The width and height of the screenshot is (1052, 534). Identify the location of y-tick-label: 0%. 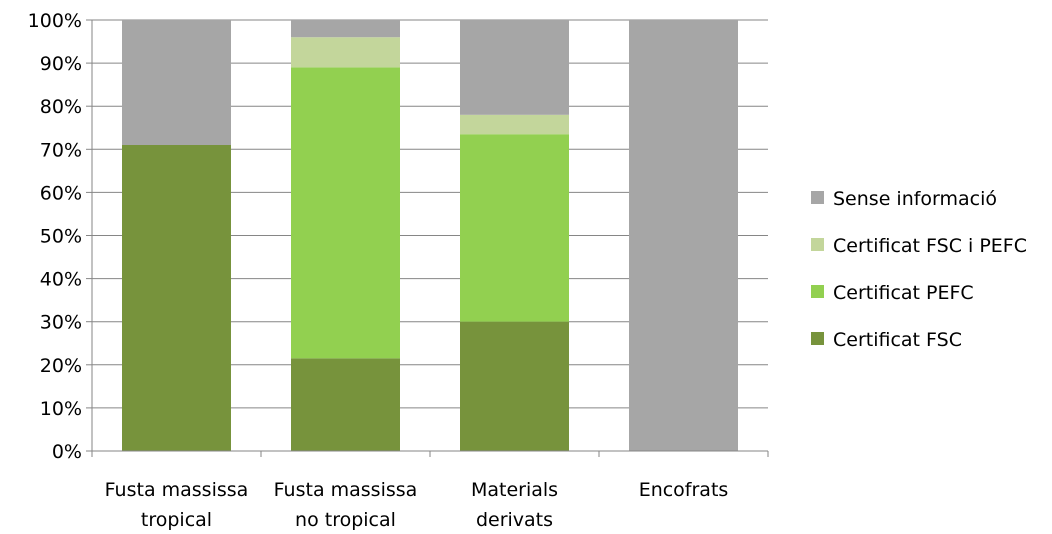
(67, 452).